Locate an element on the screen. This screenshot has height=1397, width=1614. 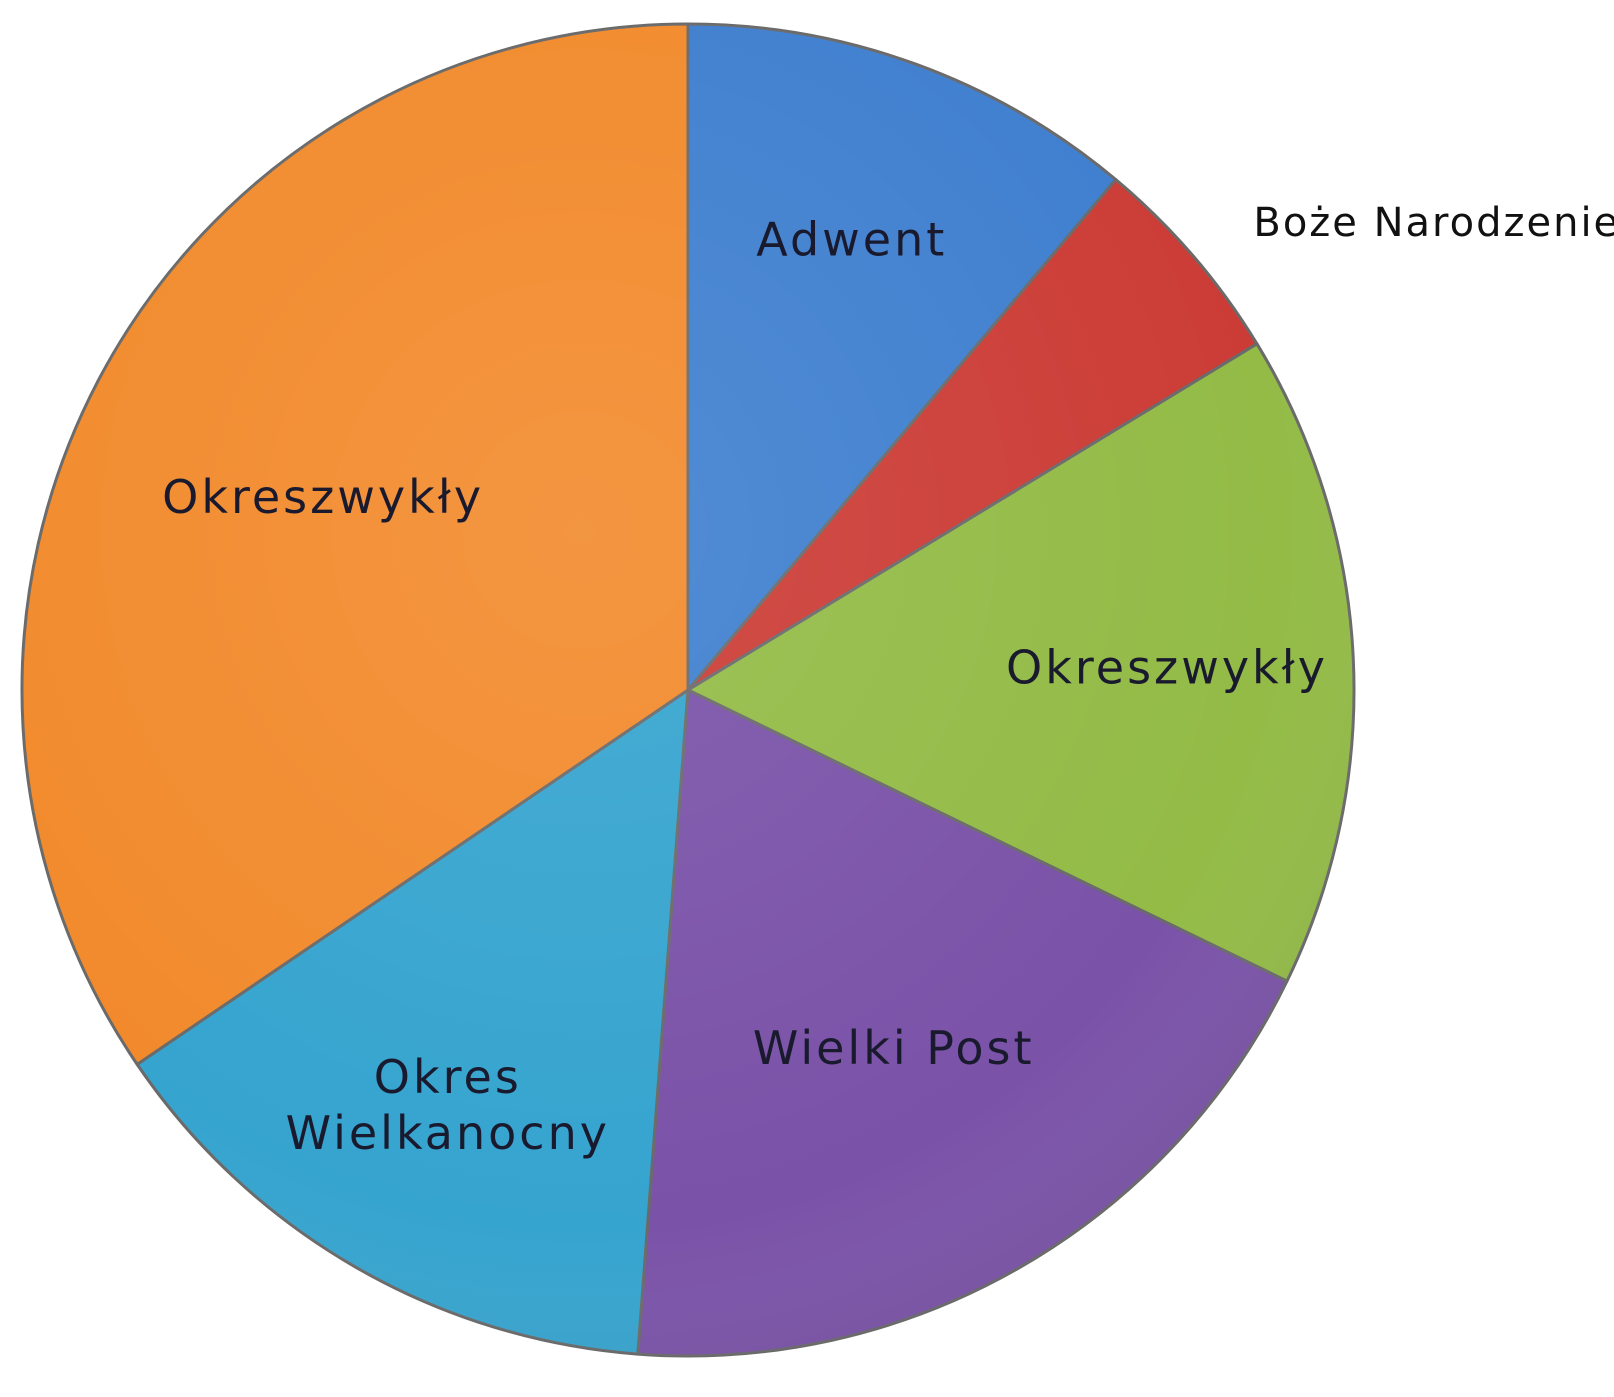
slice-label-5: Okres Wielkanocny is located at coordinates (448, 1105).